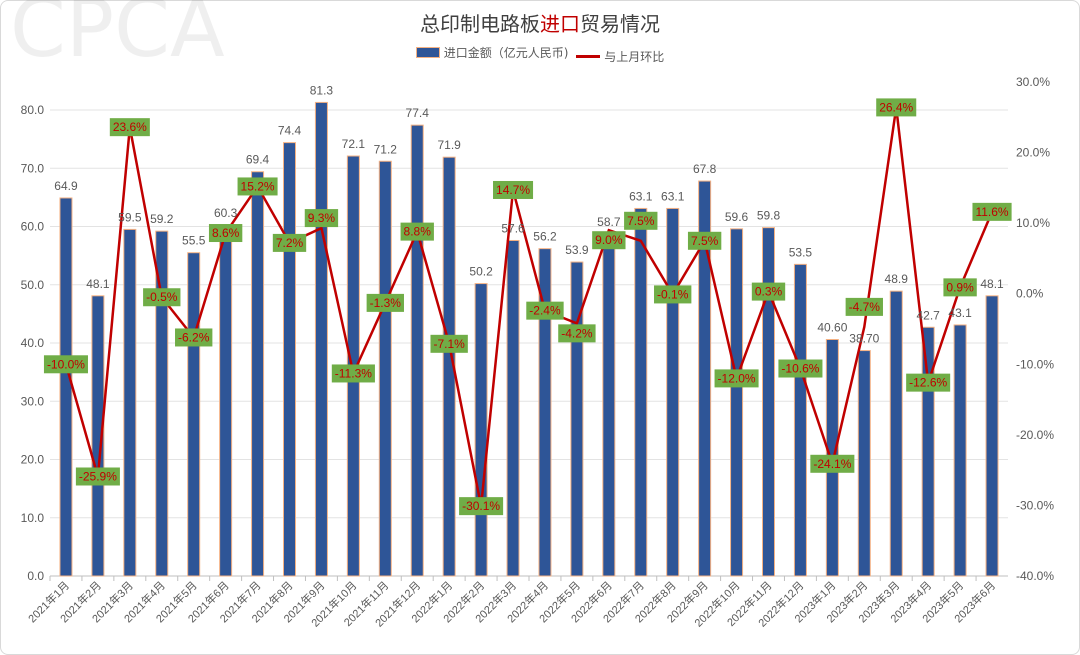 The height and width of the screenshot is (655, 1080). I want to click on bar-data-label: 43.1, so click(960, 313).